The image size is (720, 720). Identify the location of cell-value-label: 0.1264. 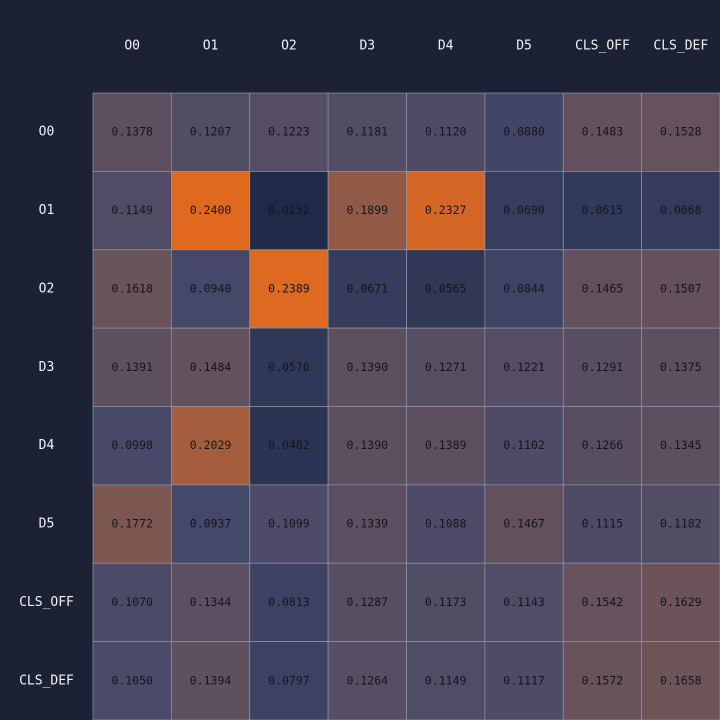
(368, 680).